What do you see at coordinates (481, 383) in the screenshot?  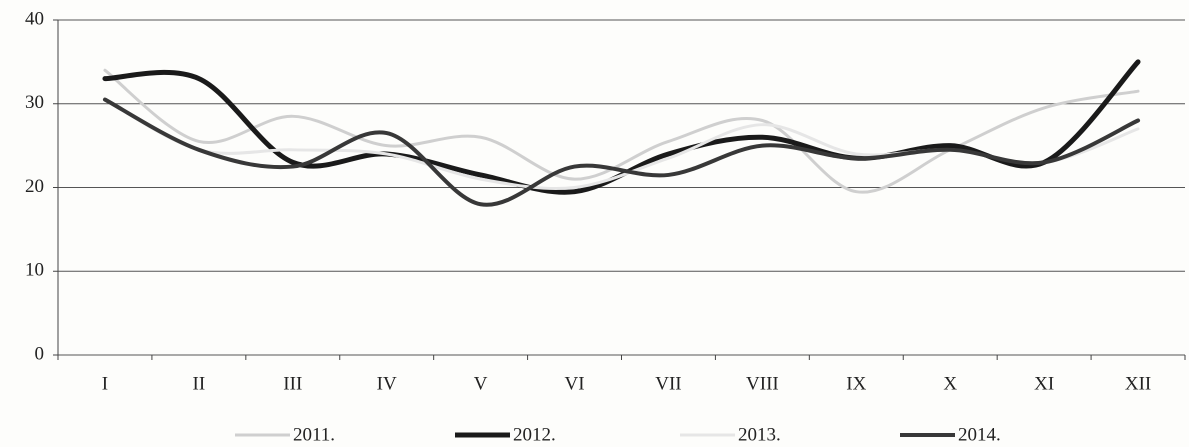 I see `x-tick-label: V` at bounding box center [481, 383].